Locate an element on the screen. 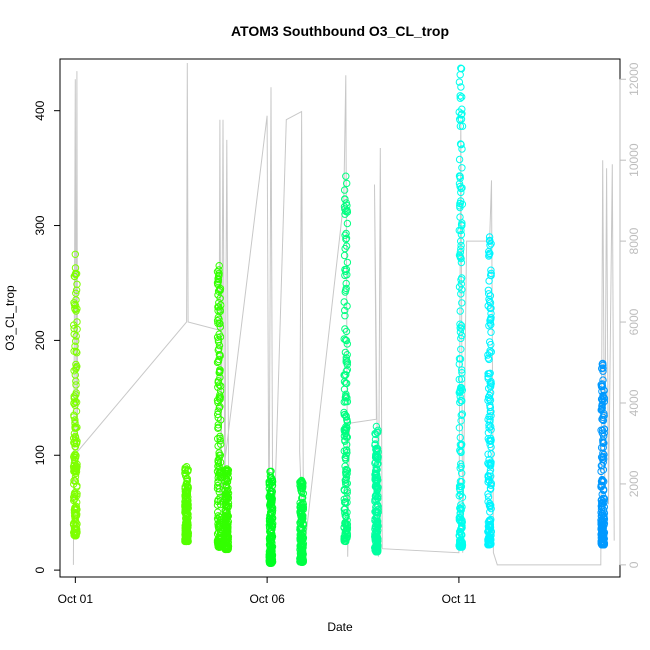  x-axis: Oct 01 Oct 06 Oct 11 is located at coordinates (267, 591).